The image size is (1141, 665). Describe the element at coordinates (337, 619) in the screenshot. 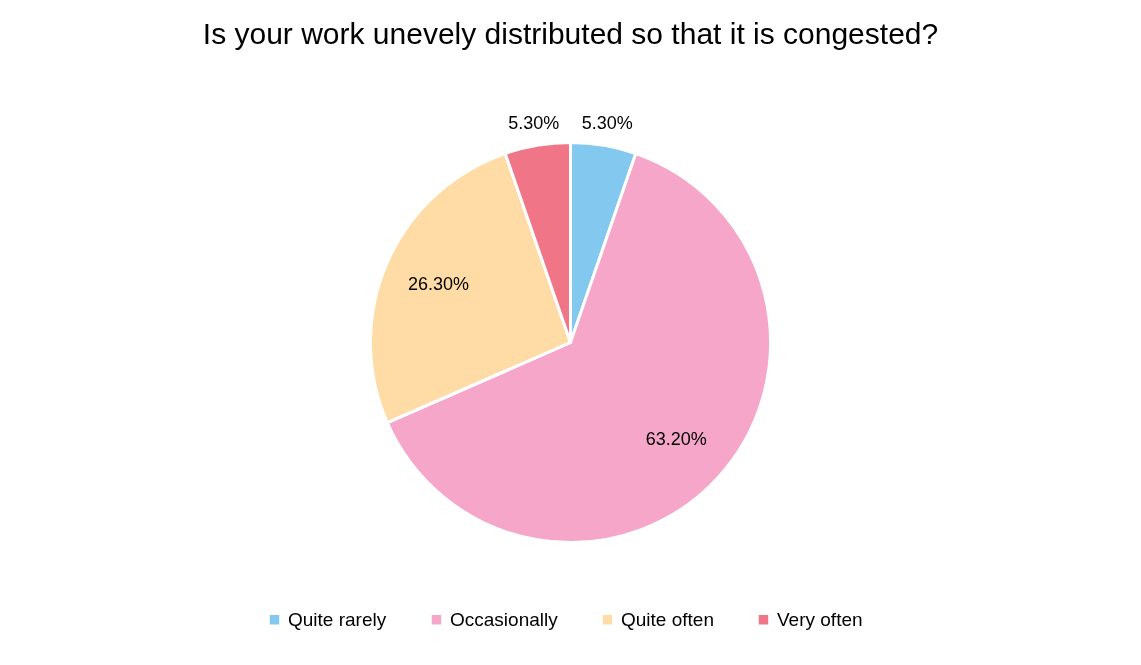

I see `legend-label: Quite rarely` at that location.